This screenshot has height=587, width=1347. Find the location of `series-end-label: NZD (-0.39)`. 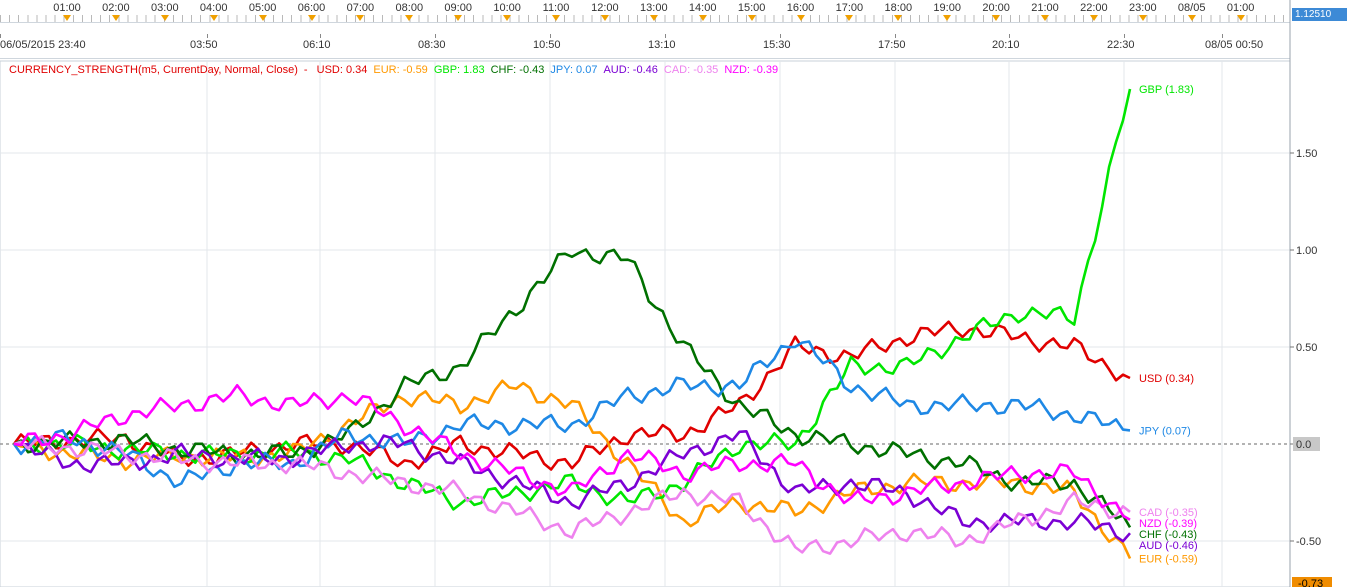

series-end-label: NZD (-0.39) is located at coordinates (1168, 524).